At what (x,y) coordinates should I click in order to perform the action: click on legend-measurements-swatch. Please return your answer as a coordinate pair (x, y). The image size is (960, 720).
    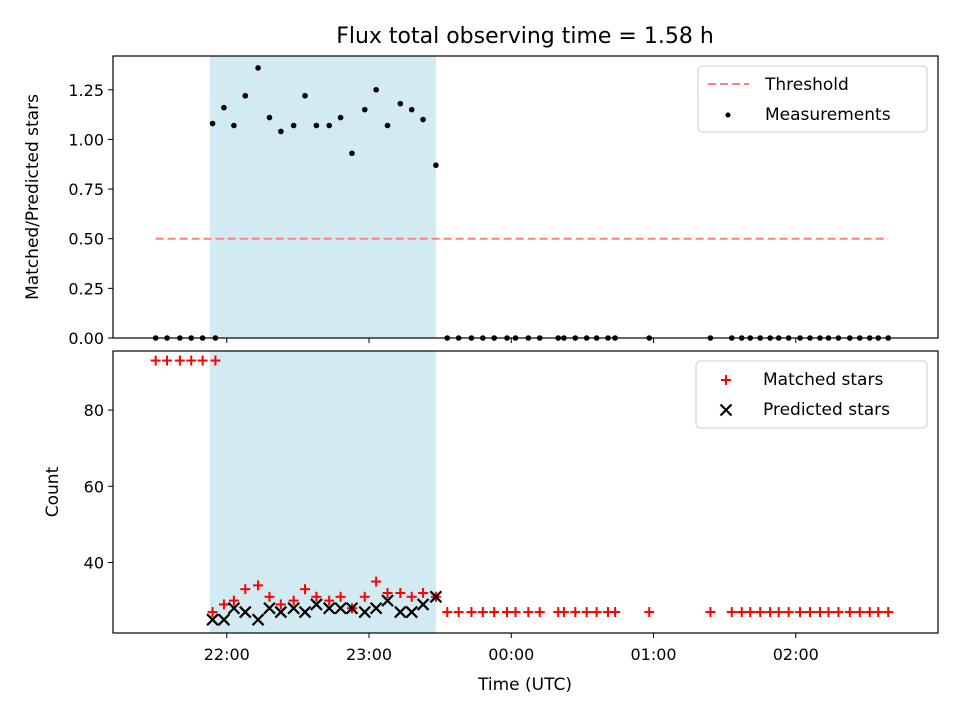
    Looking at the image, I should click on (728, 115).